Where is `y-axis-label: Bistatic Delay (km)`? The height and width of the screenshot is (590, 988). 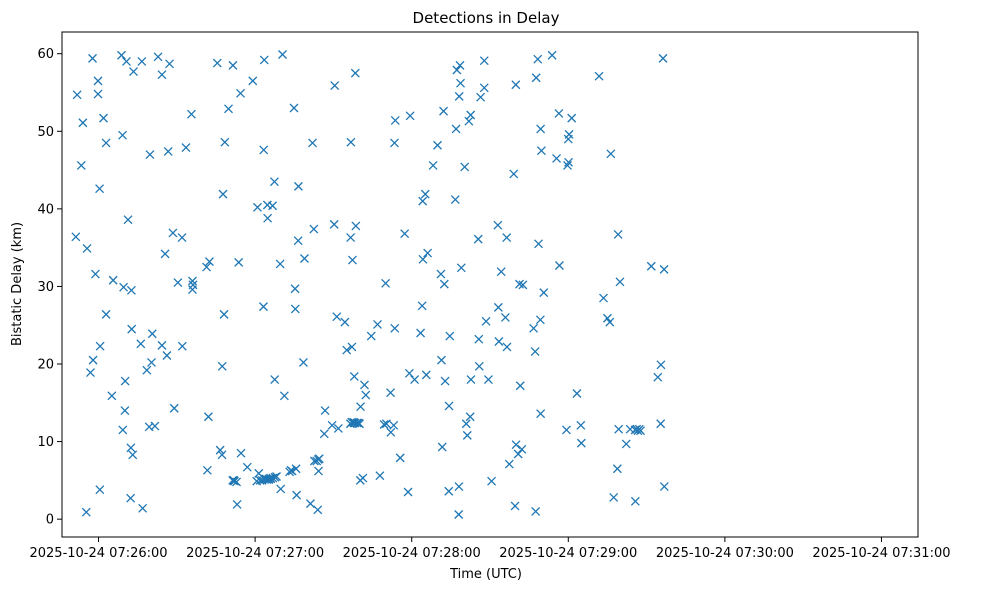 y-axis-label: Bistatic Delay (km) is located at coordinates (17, 284).